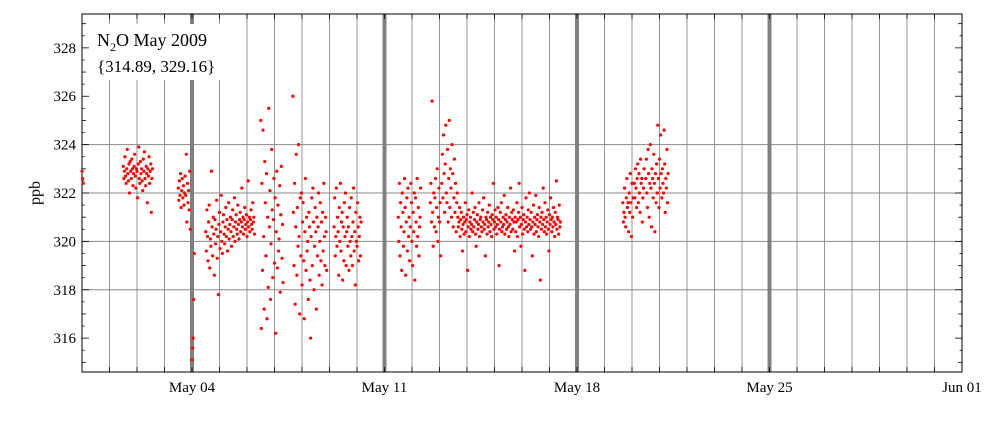  I want to click on x-tick-labels: May 04 May 11 May 18 May 25 Jun 01, so click(575, 388).